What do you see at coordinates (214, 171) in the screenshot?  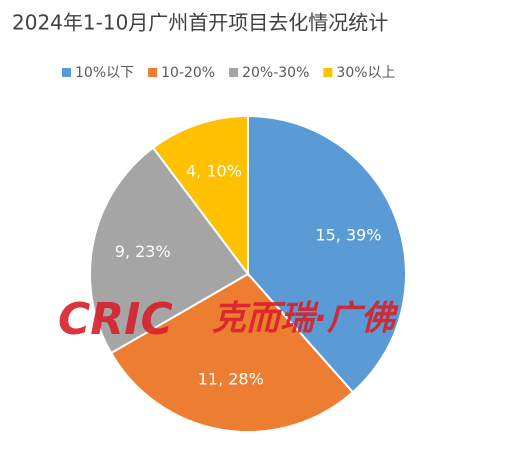 I see `data-label: 4, 10%` at bounding box center [214, 171].